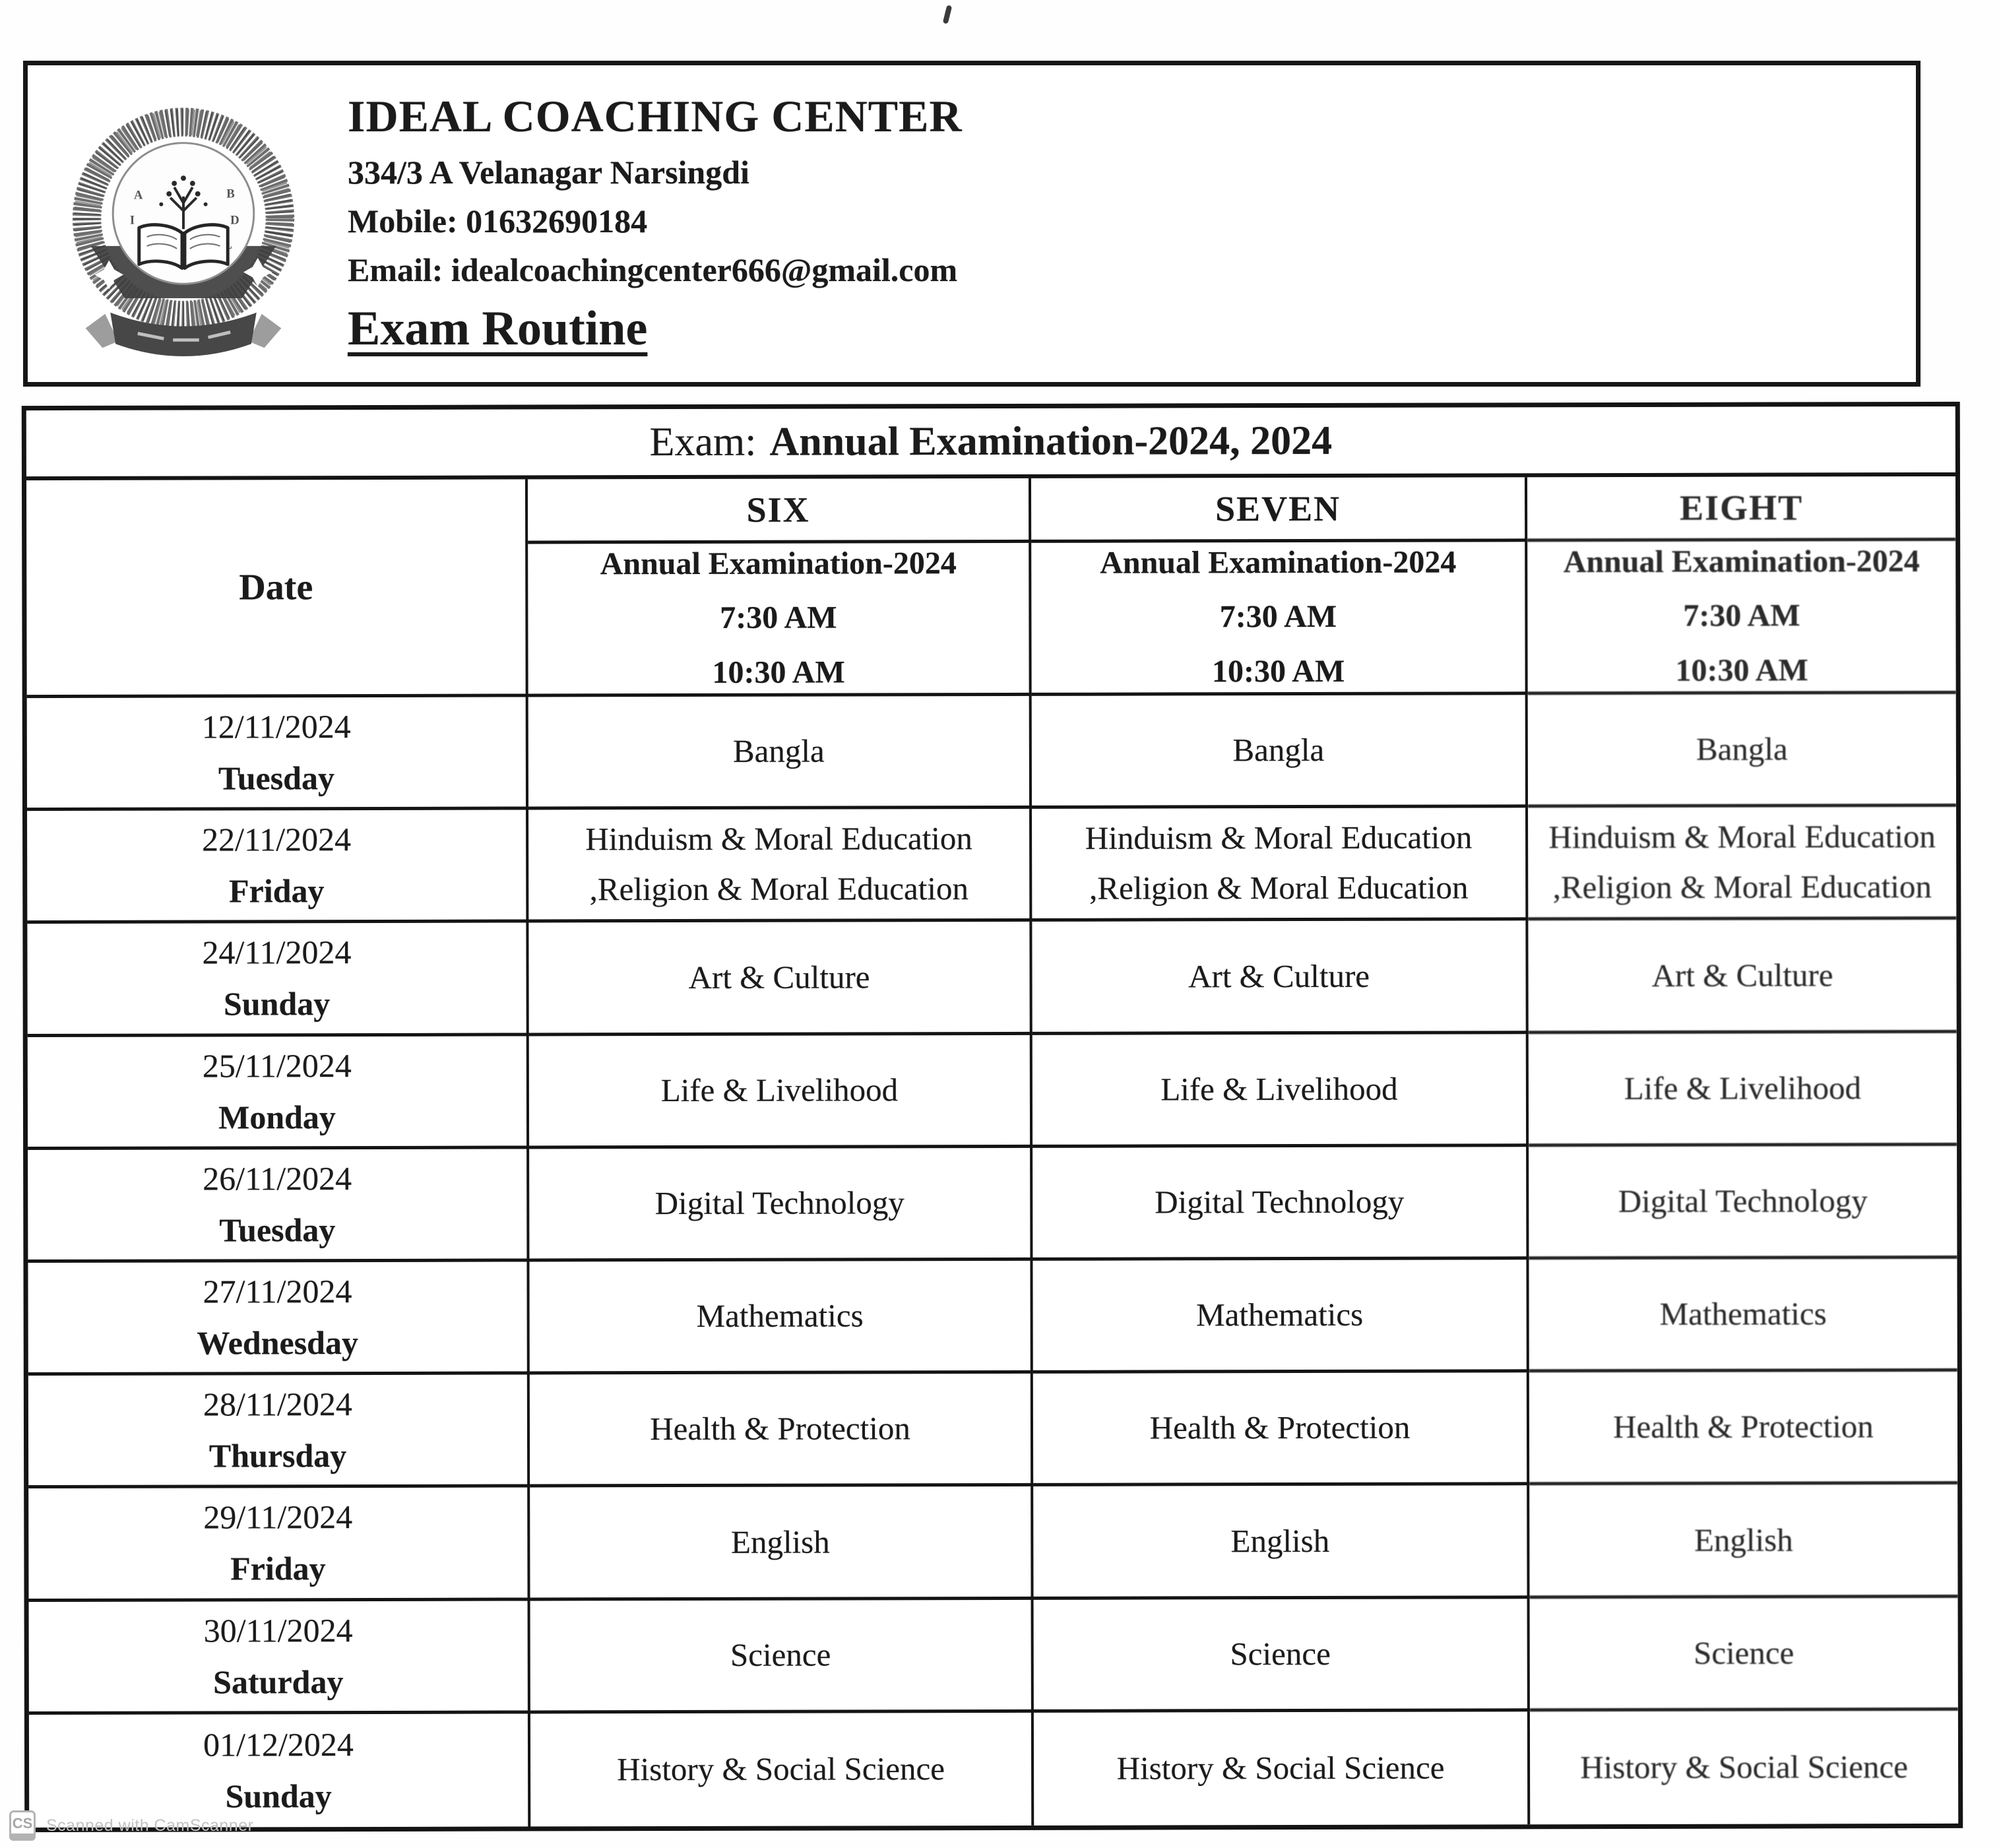  I want to click on exam-date: 27/11/2024, so click(277, 1291).